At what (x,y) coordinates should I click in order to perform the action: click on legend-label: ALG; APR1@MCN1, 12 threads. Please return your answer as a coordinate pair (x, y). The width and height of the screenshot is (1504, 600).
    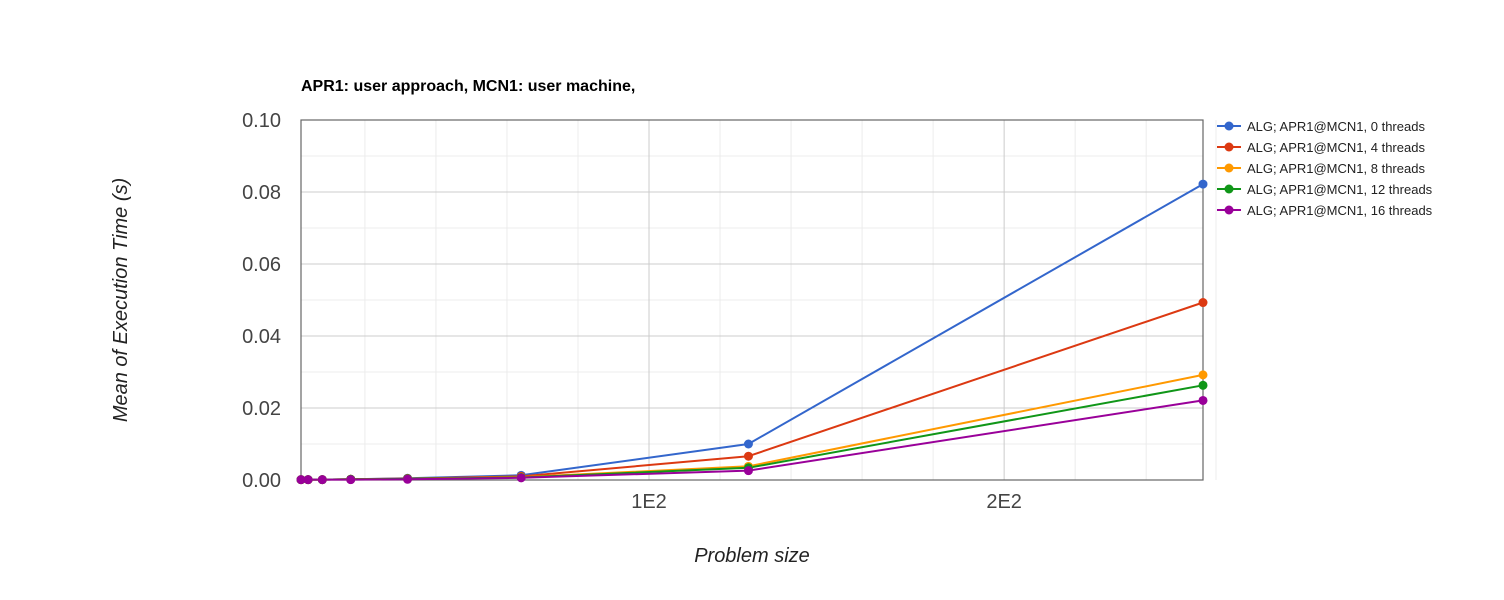
    Looking at the image, I should click on (1340, 189).